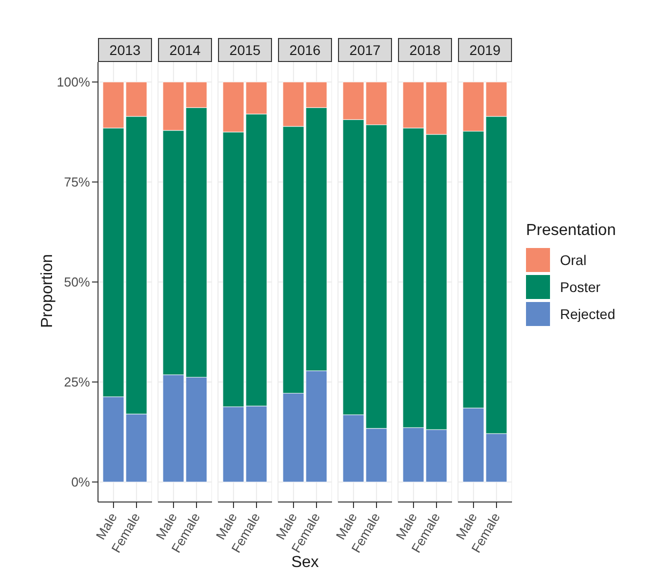 The image size is (650, 577). What do you see at coordinates (365, 50) in the screenshot?
I see `chart-title: 2017` at bounding box center [365, 50].